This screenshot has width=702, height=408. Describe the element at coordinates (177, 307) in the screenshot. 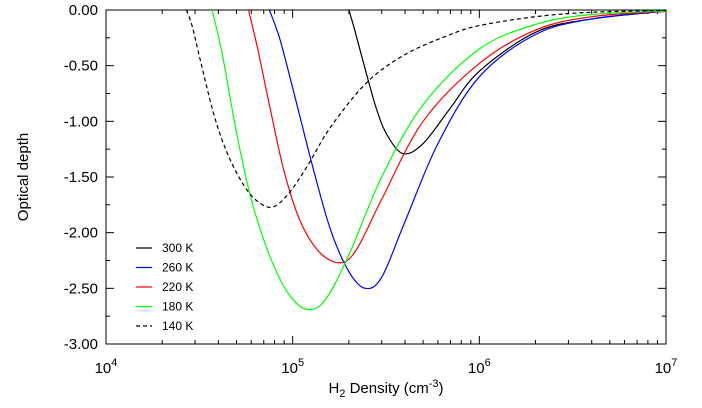

I see `legend-label: 180 K` at that location.